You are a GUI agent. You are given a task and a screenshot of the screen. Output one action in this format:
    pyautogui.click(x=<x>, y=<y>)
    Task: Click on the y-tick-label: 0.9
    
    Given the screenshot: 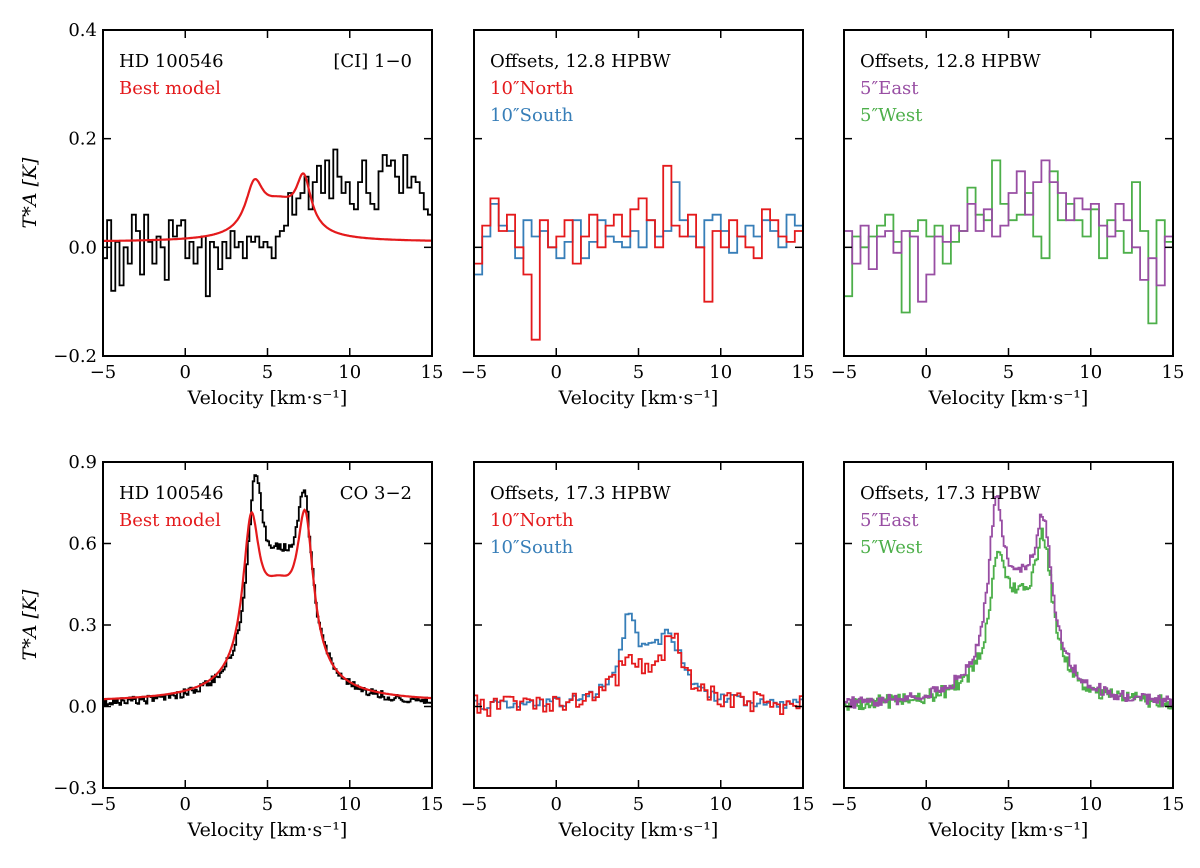 What is the action you would take?
    pyautogui.click(x=82, y=462)
    